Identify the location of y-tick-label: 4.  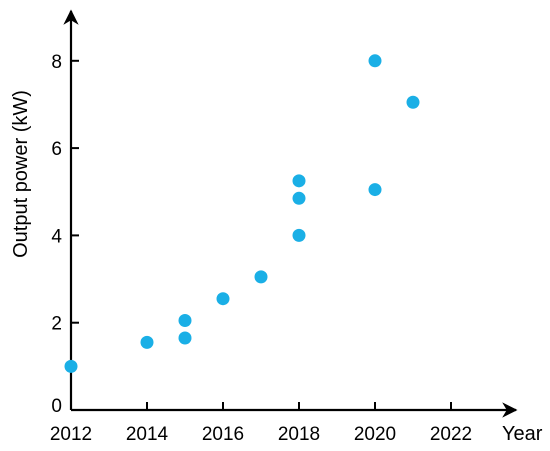
(56, 236).